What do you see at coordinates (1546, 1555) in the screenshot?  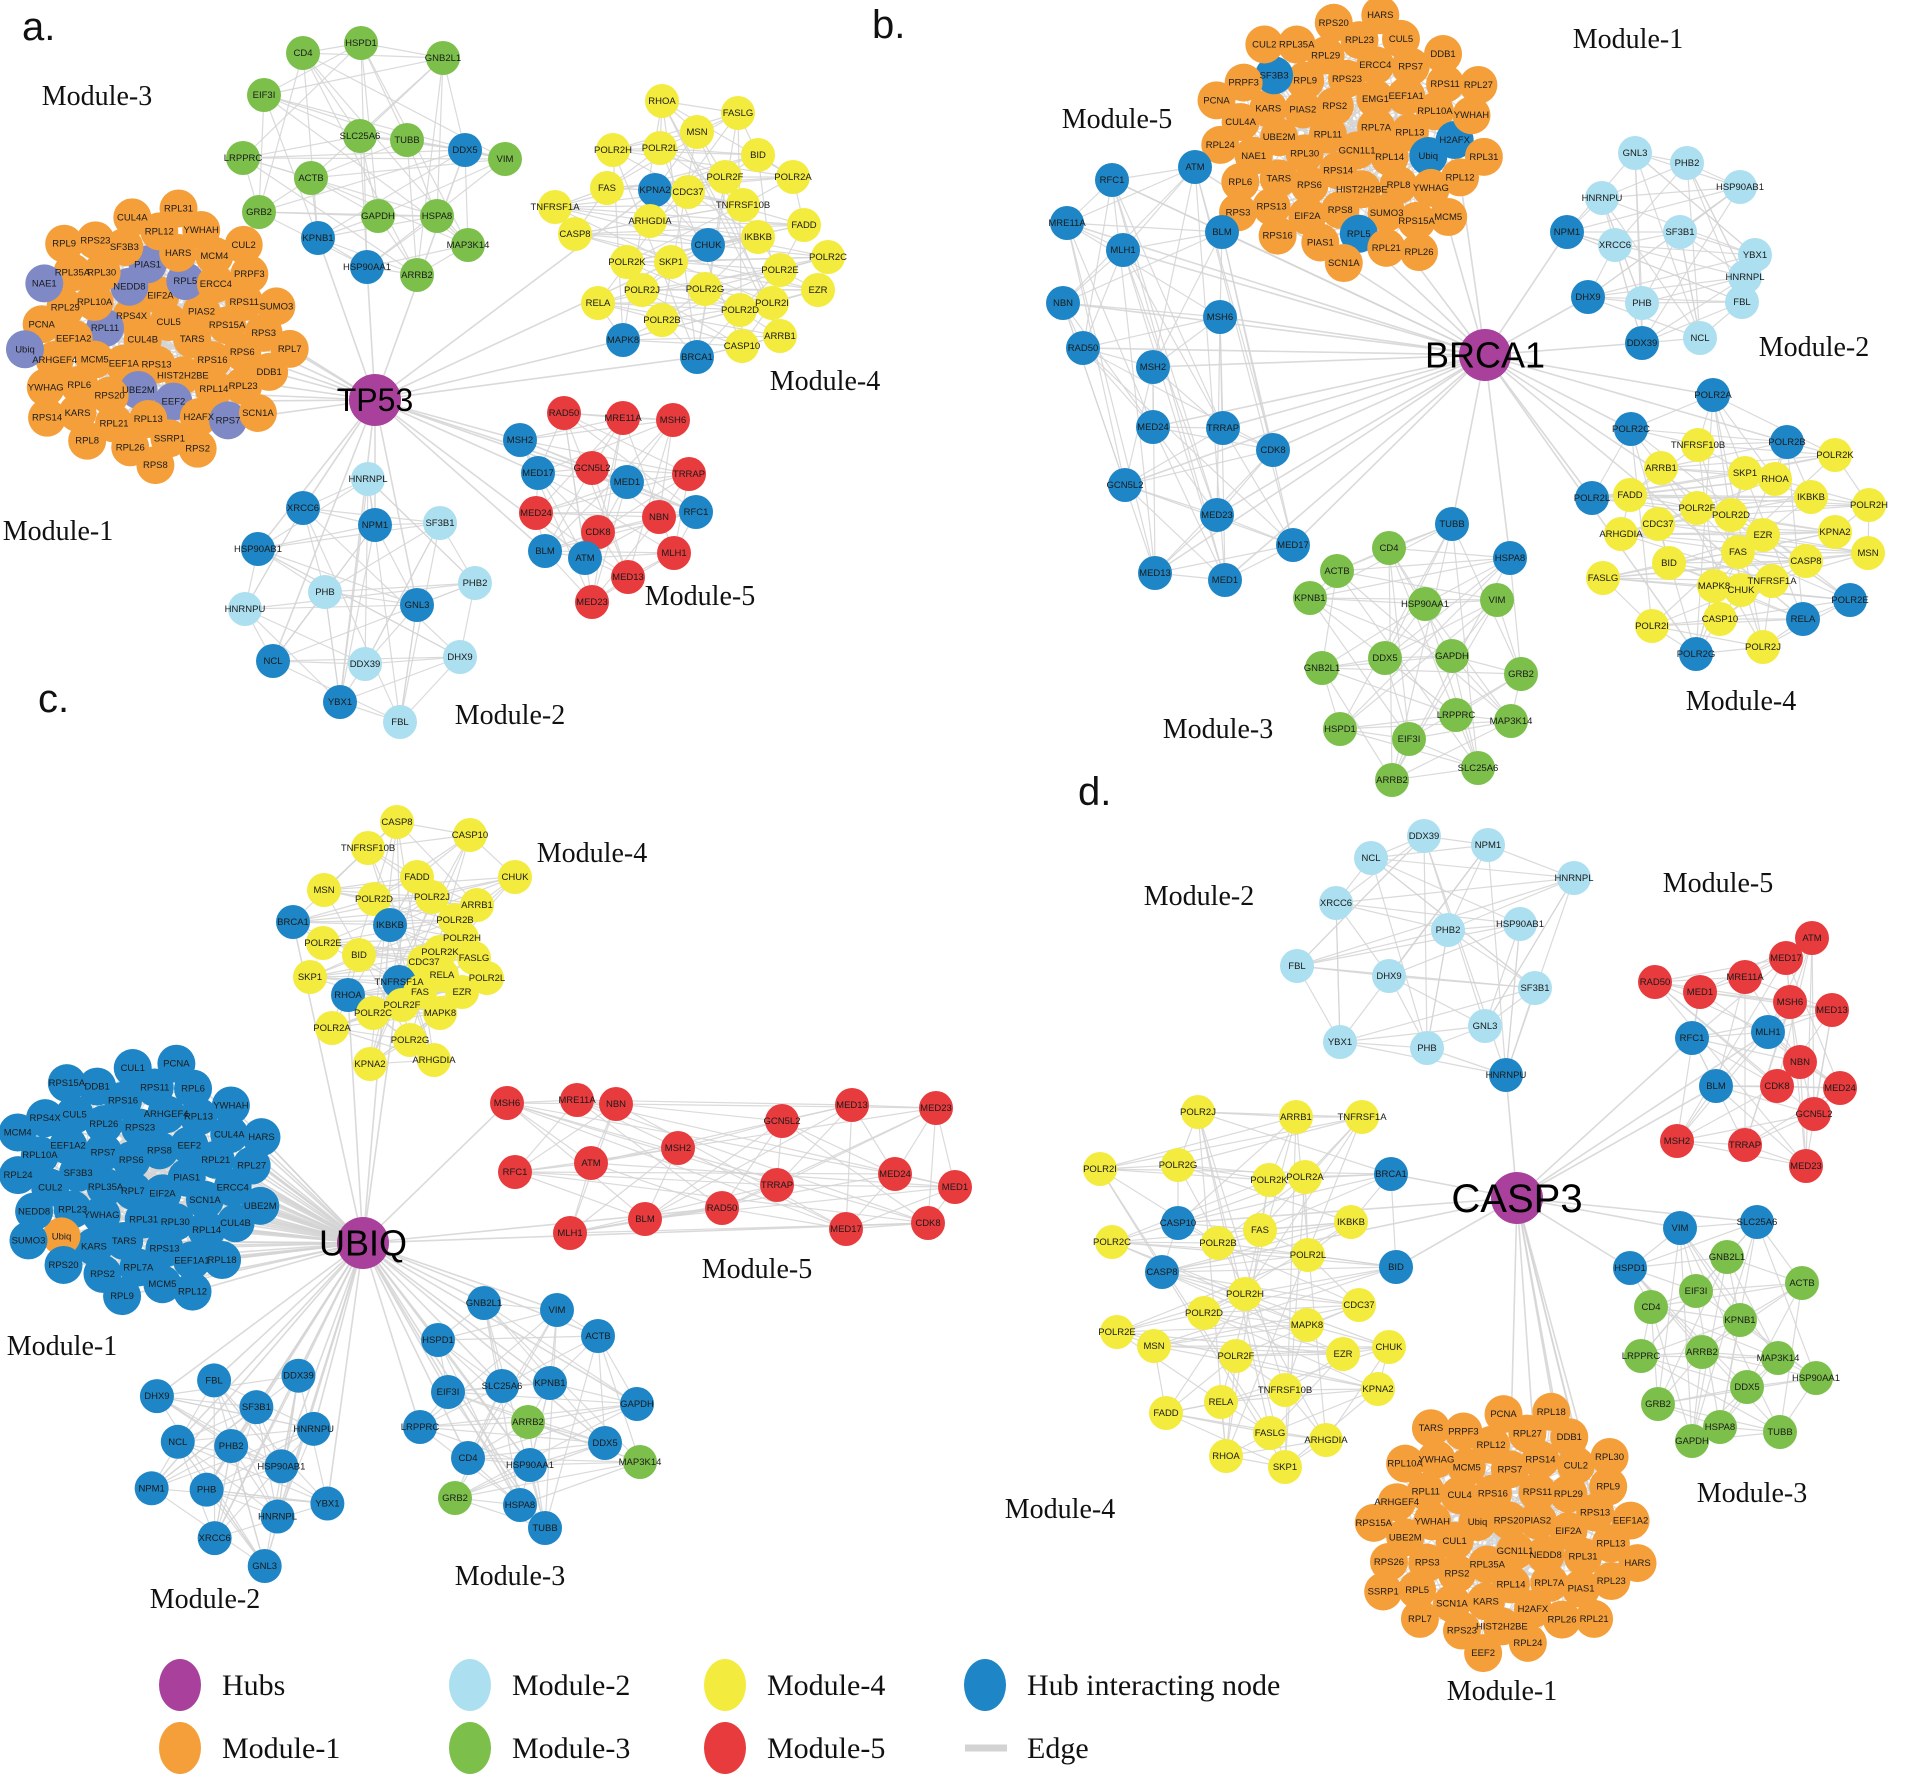 I see `node-label-nedd8: NEDD8` at bounding box center [1546, 1555].